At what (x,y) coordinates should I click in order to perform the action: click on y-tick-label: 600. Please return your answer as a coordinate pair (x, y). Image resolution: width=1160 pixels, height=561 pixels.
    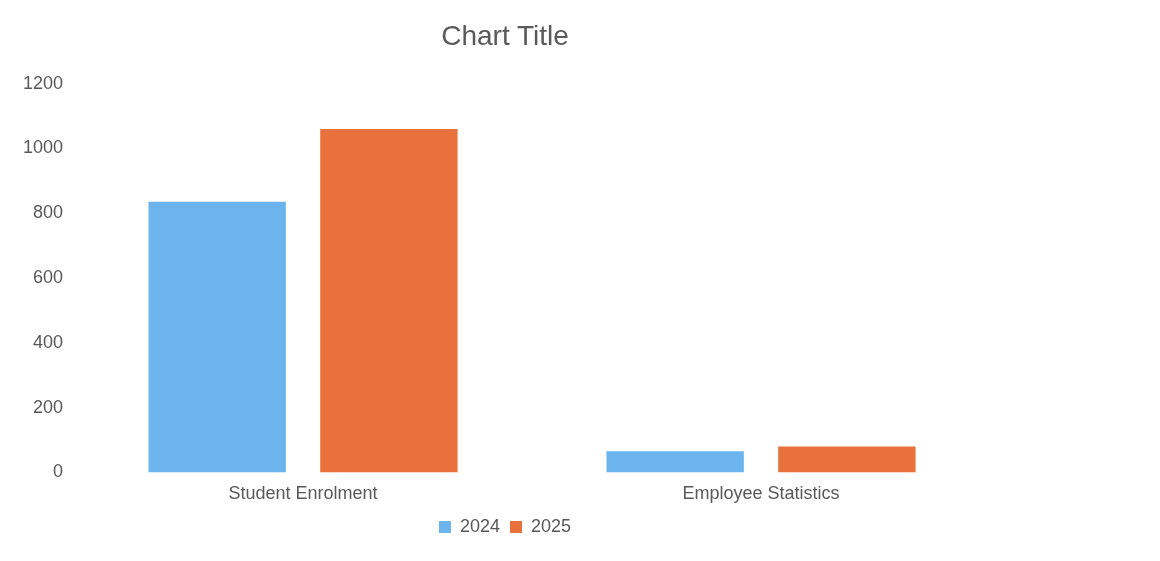
    Looking at the image, I should click on (48, 276).